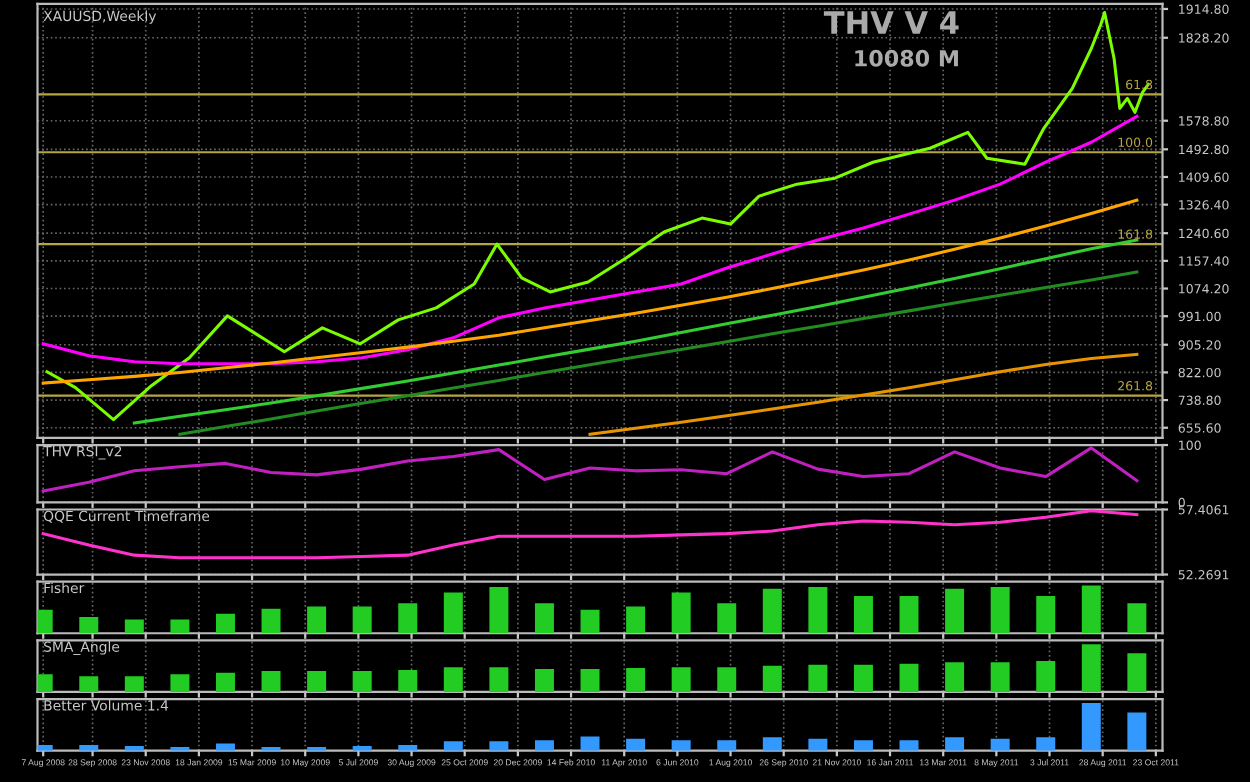 Image resolution: width=1250 pixels, height=782 pixels. Describe the element at coordinates (891, 22) in the screenshot. I see `annotation: THV V 4` at that location.